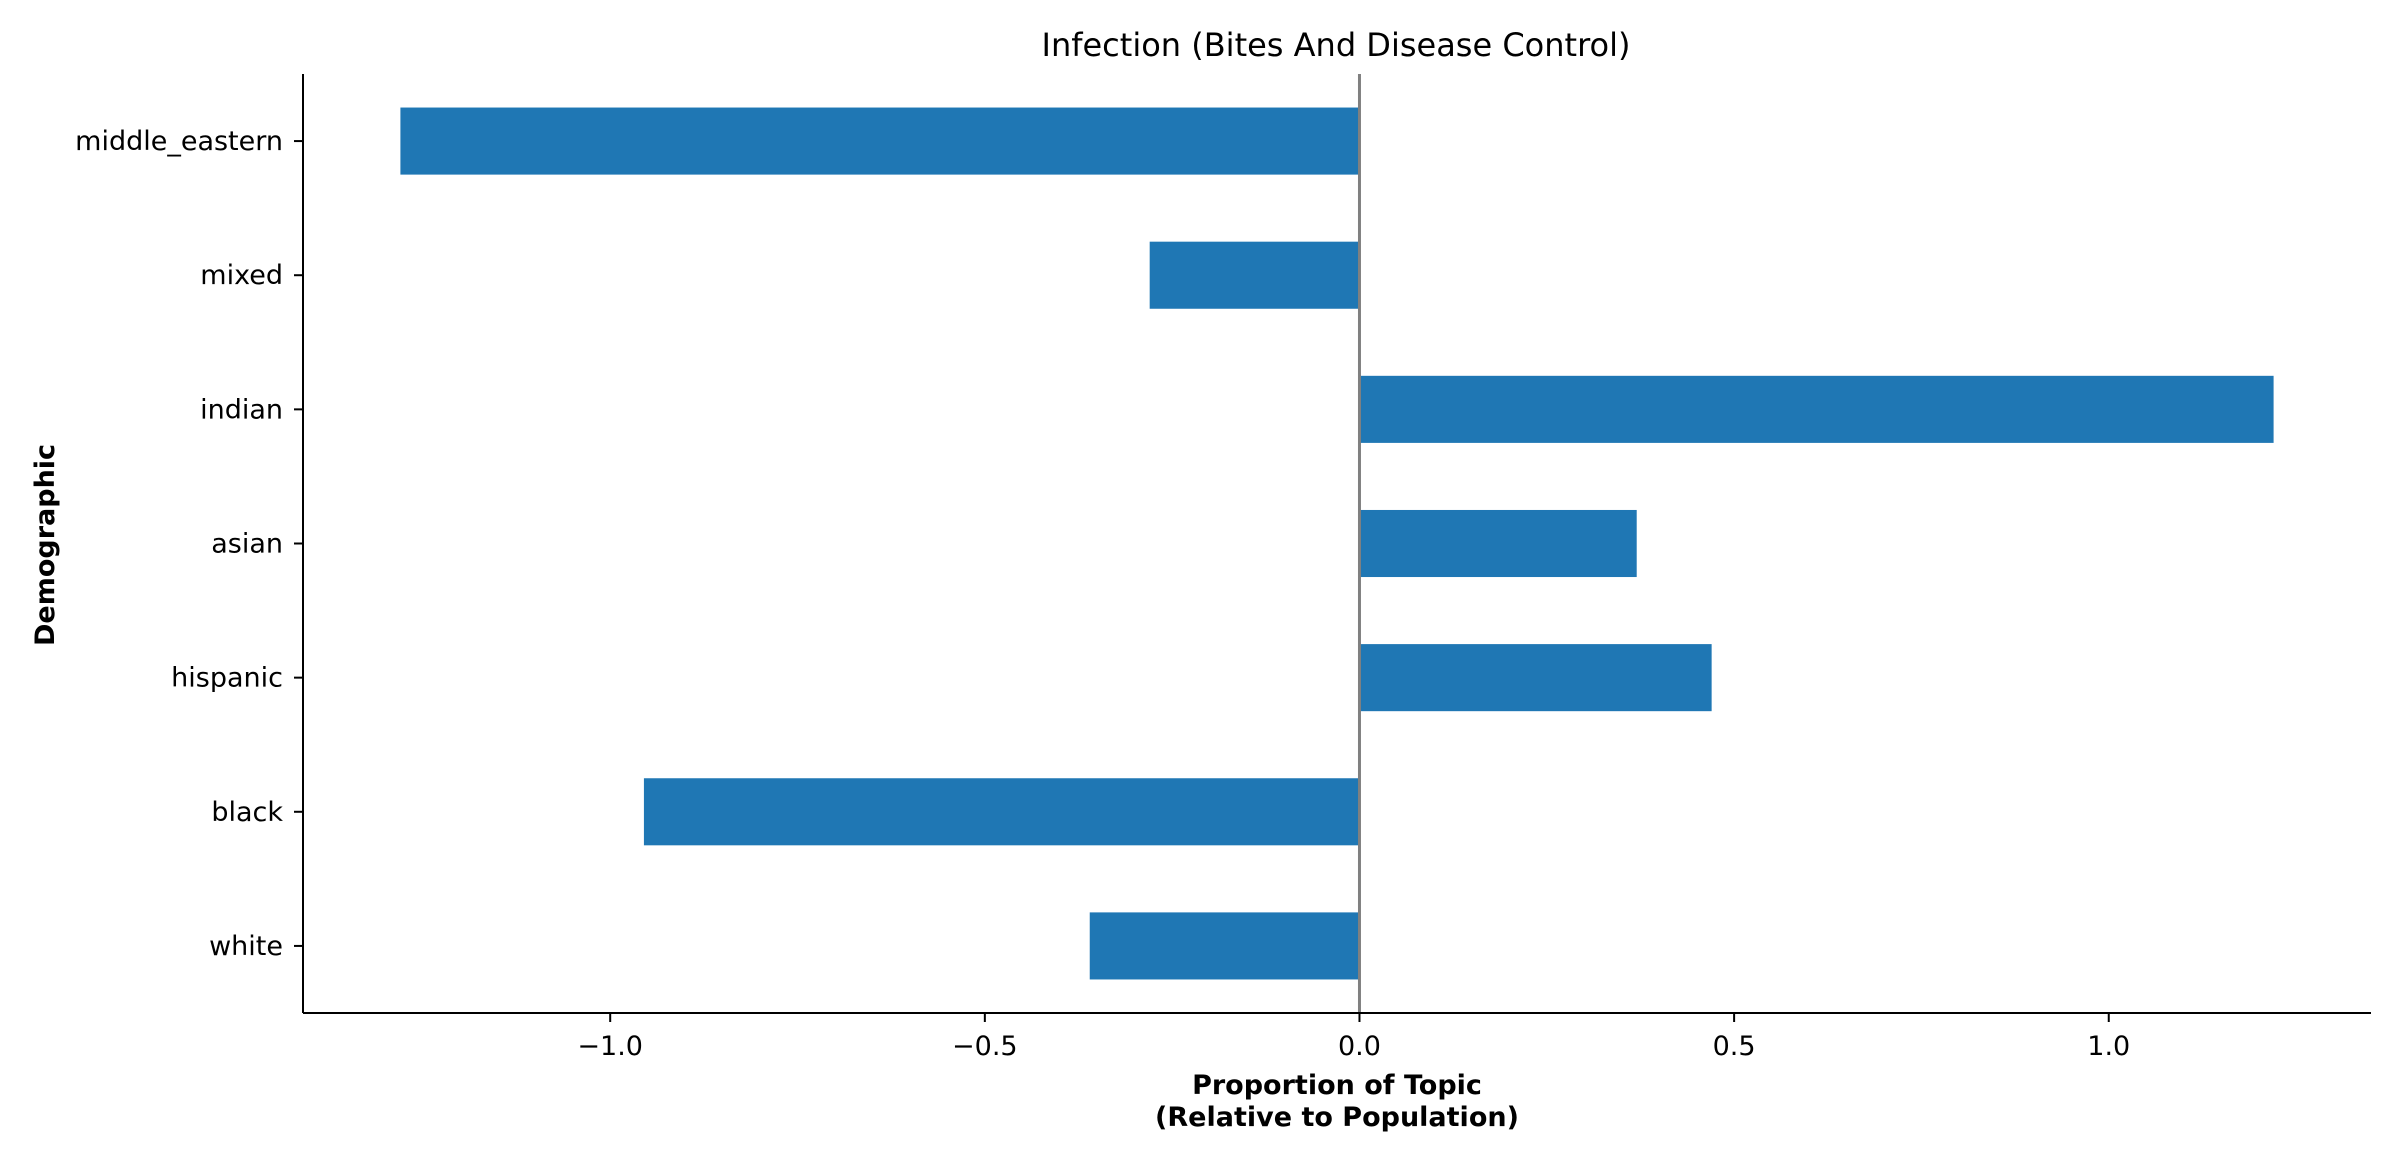 The height and width of the screenshot is (1160, 2400). I want to click on x-tick-label: −1.0, so click(610, 1046).